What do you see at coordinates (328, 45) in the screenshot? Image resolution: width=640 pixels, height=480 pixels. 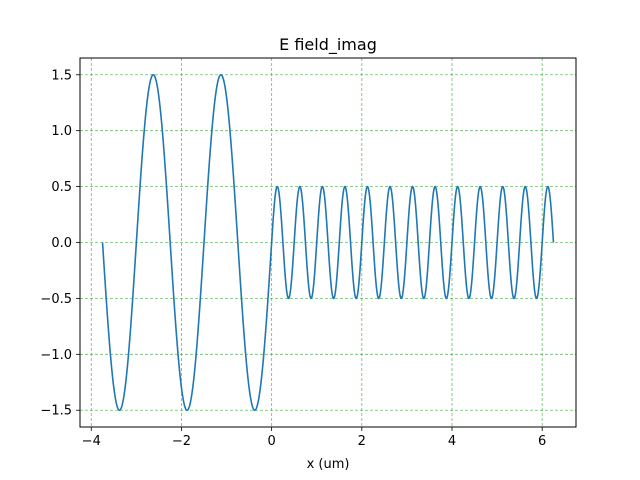 I see `chart-title: E field_imag` at bounding box center [328, 45].